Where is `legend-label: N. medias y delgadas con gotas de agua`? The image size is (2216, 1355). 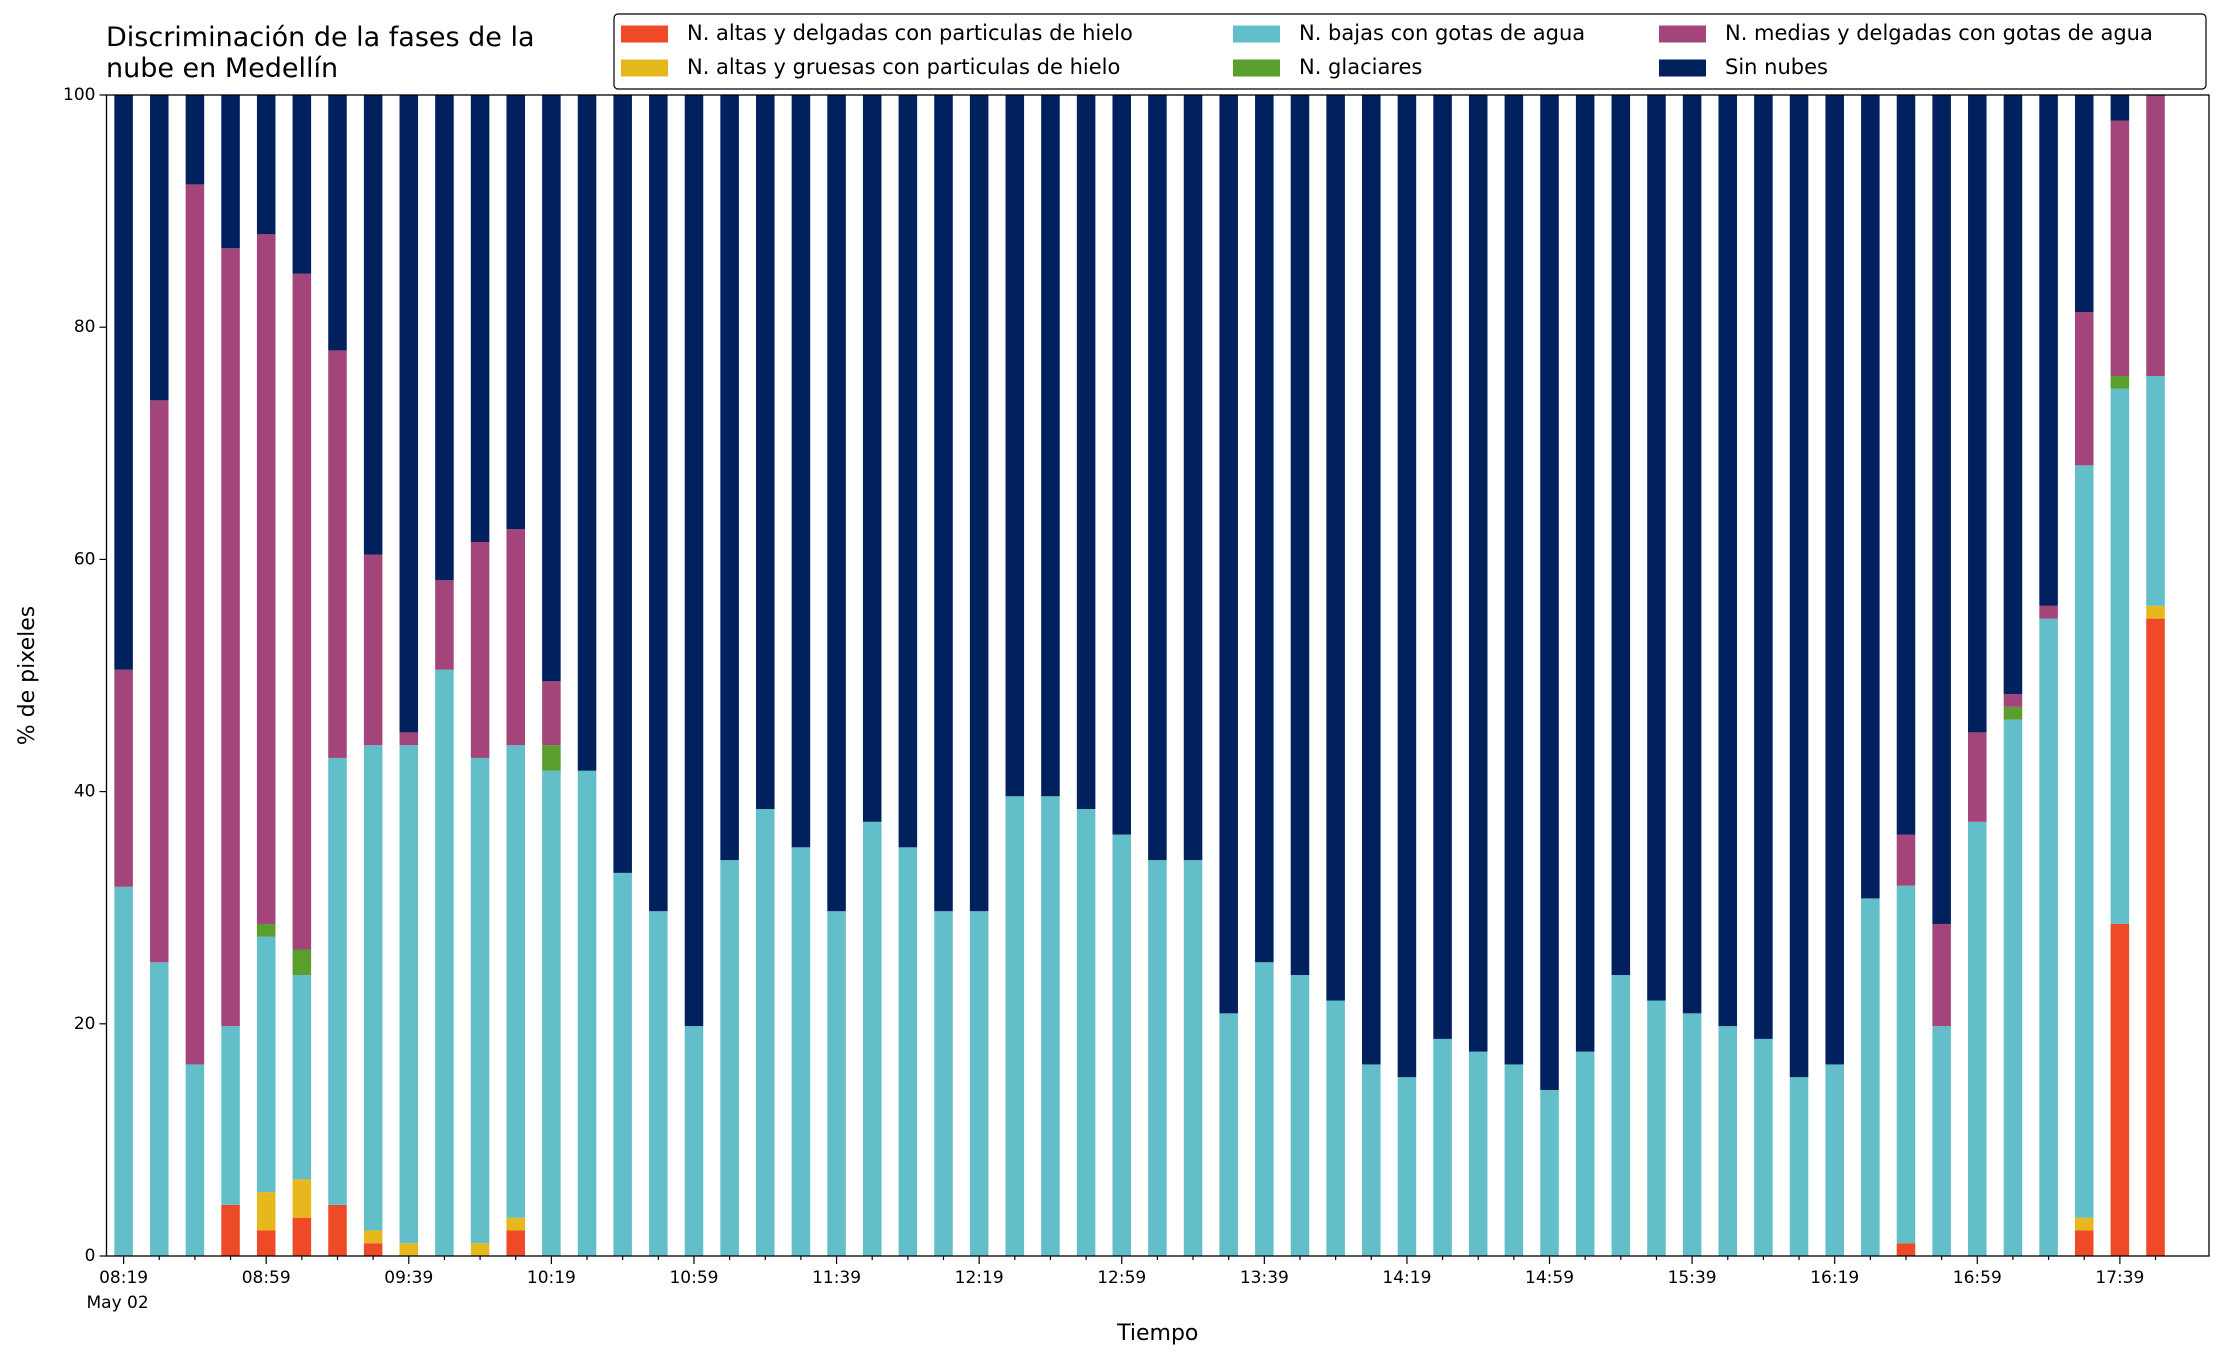
legend-label: N. medias y delgadas con gotas de agua is located at coordinates (1939, 33).